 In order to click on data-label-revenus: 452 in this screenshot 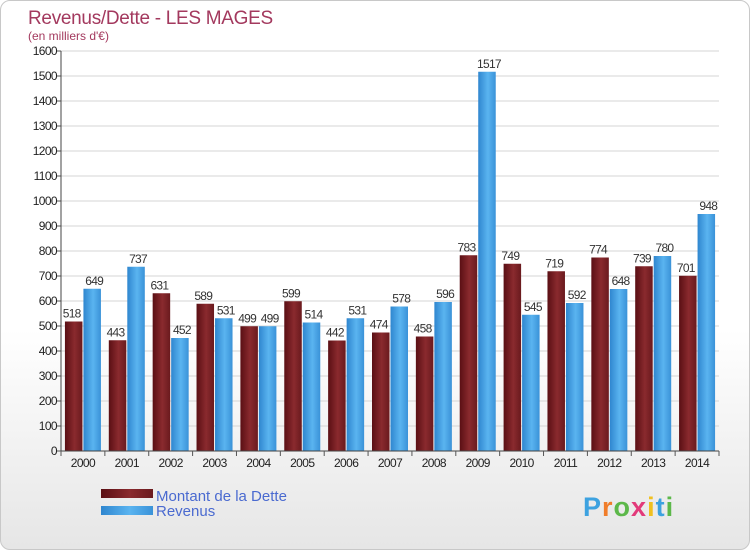, I will do `click(182, 330)`.